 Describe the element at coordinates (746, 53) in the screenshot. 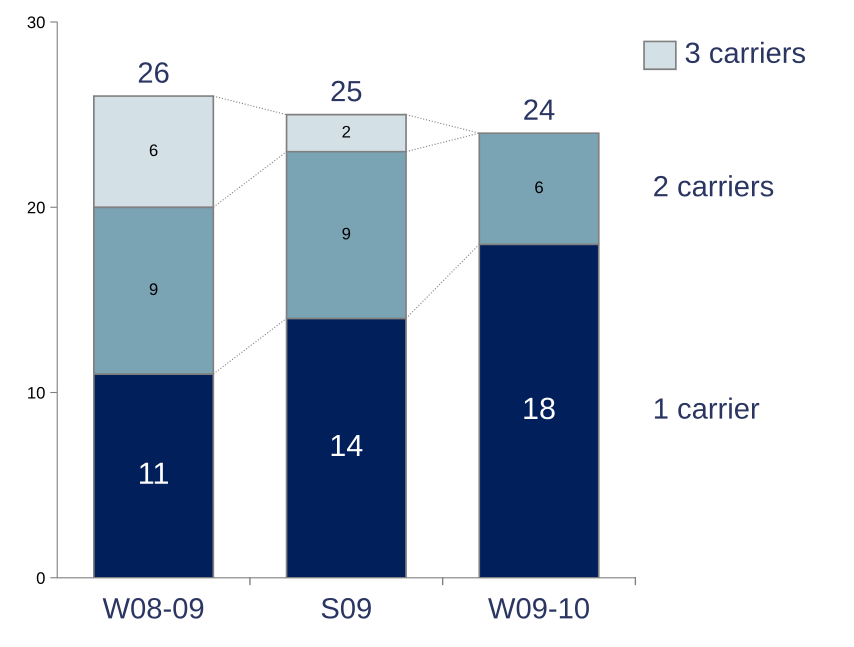

I see `legend-label: 3 carriers` at that location.